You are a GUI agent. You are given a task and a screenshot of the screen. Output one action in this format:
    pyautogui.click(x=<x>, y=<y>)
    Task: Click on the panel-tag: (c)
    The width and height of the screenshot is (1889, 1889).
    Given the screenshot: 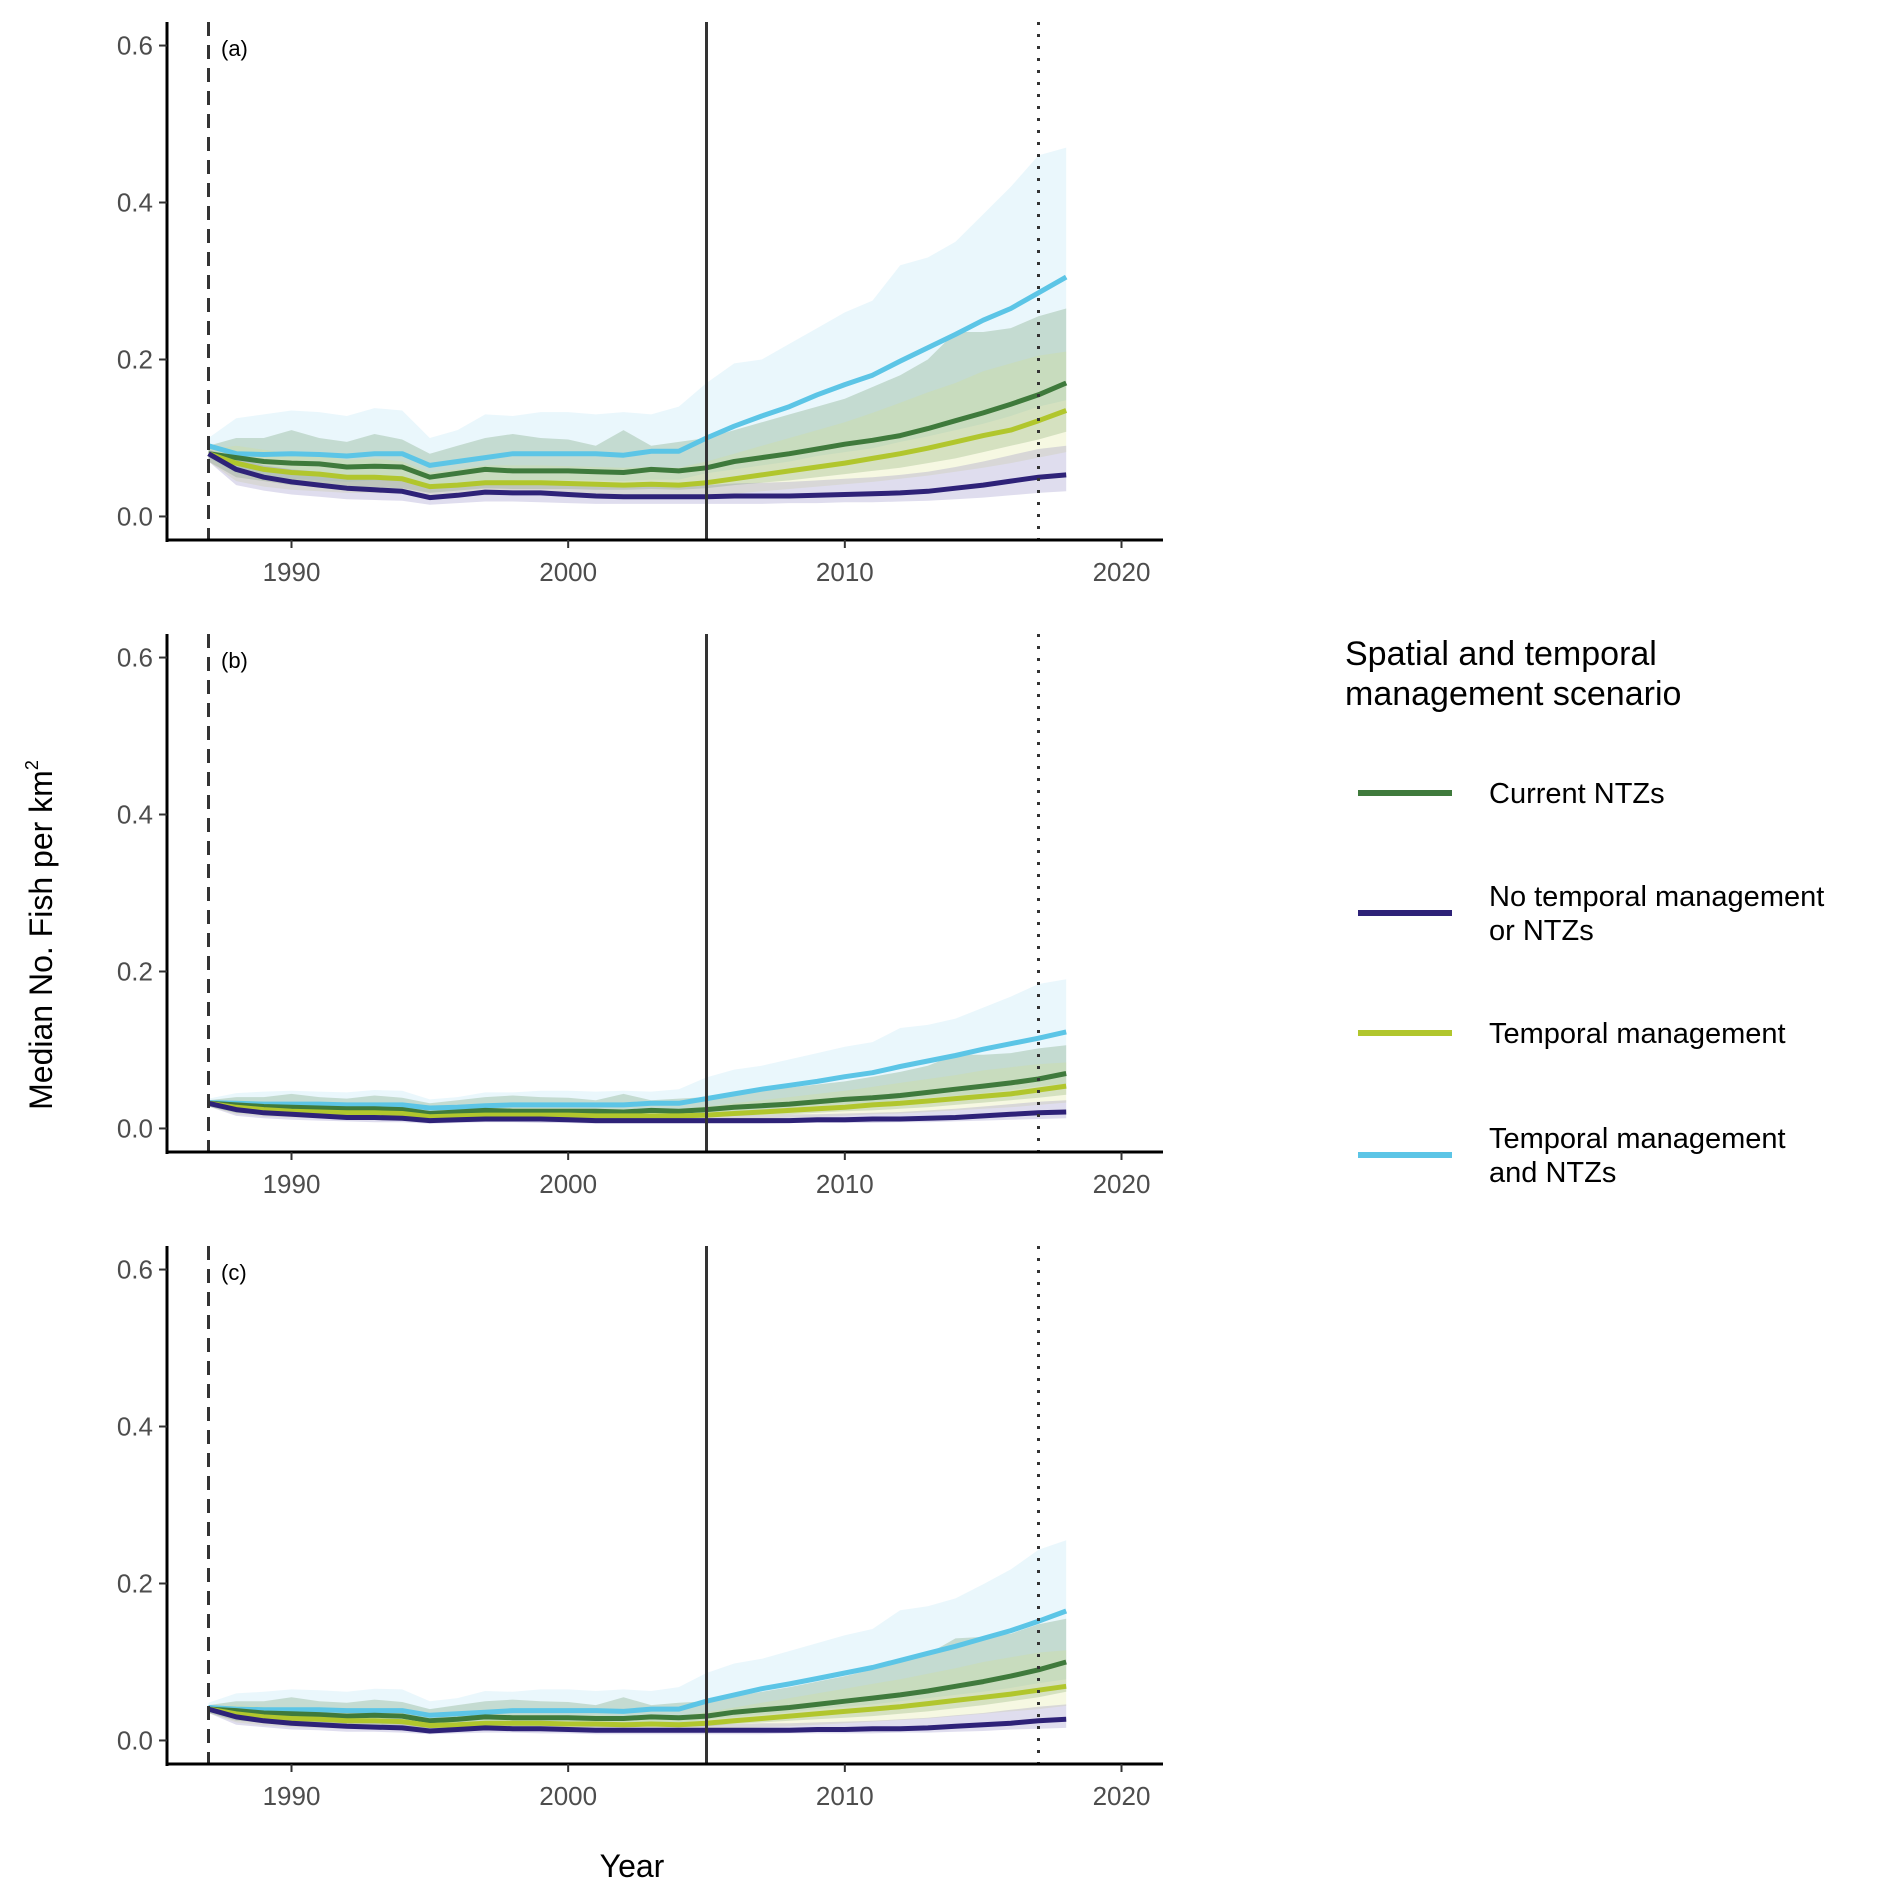 What is the action you would take?
    pyautogui.click(x=234, y=1272)
    